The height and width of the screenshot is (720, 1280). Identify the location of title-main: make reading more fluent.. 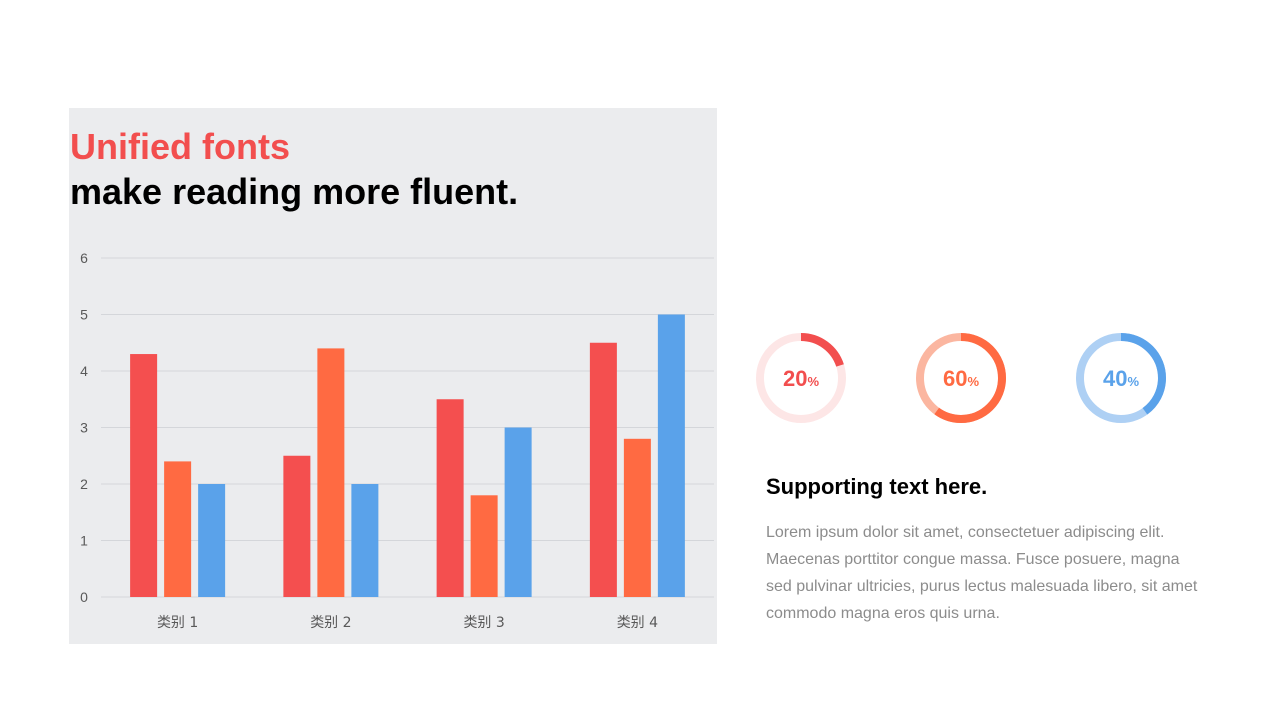
(294, 191).